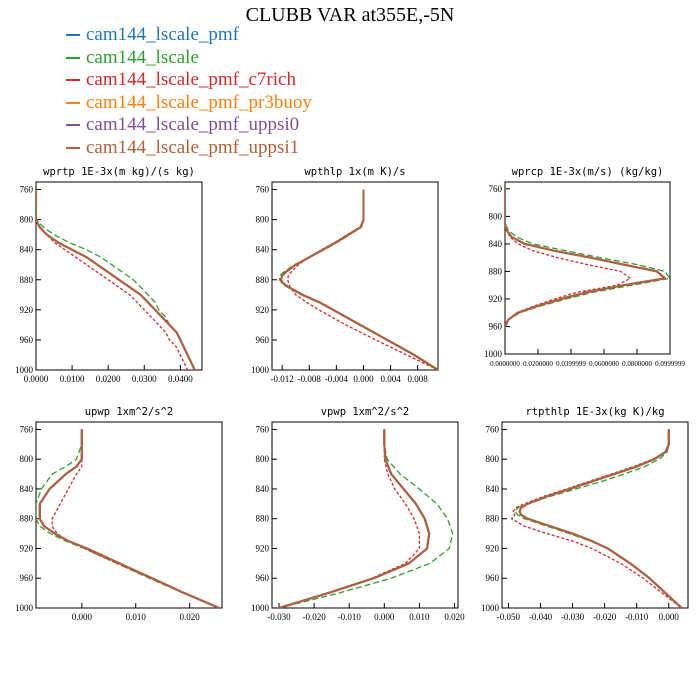  I want to click on x-tick-label: 0.0000000, so click(505, 364).